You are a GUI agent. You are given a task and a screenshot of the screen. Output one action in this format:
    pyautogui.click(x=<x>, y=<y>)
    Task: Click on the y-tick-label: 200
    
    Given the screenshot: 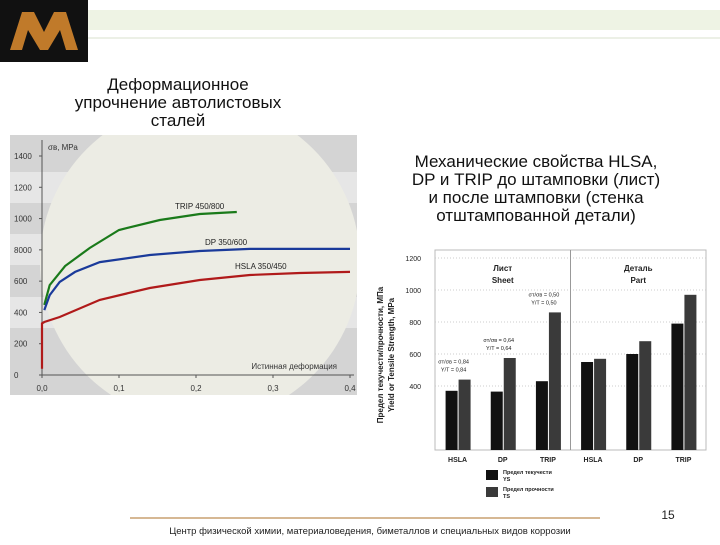 What is the action you would take?
    pyautogui.click(x=21, y=344)
    